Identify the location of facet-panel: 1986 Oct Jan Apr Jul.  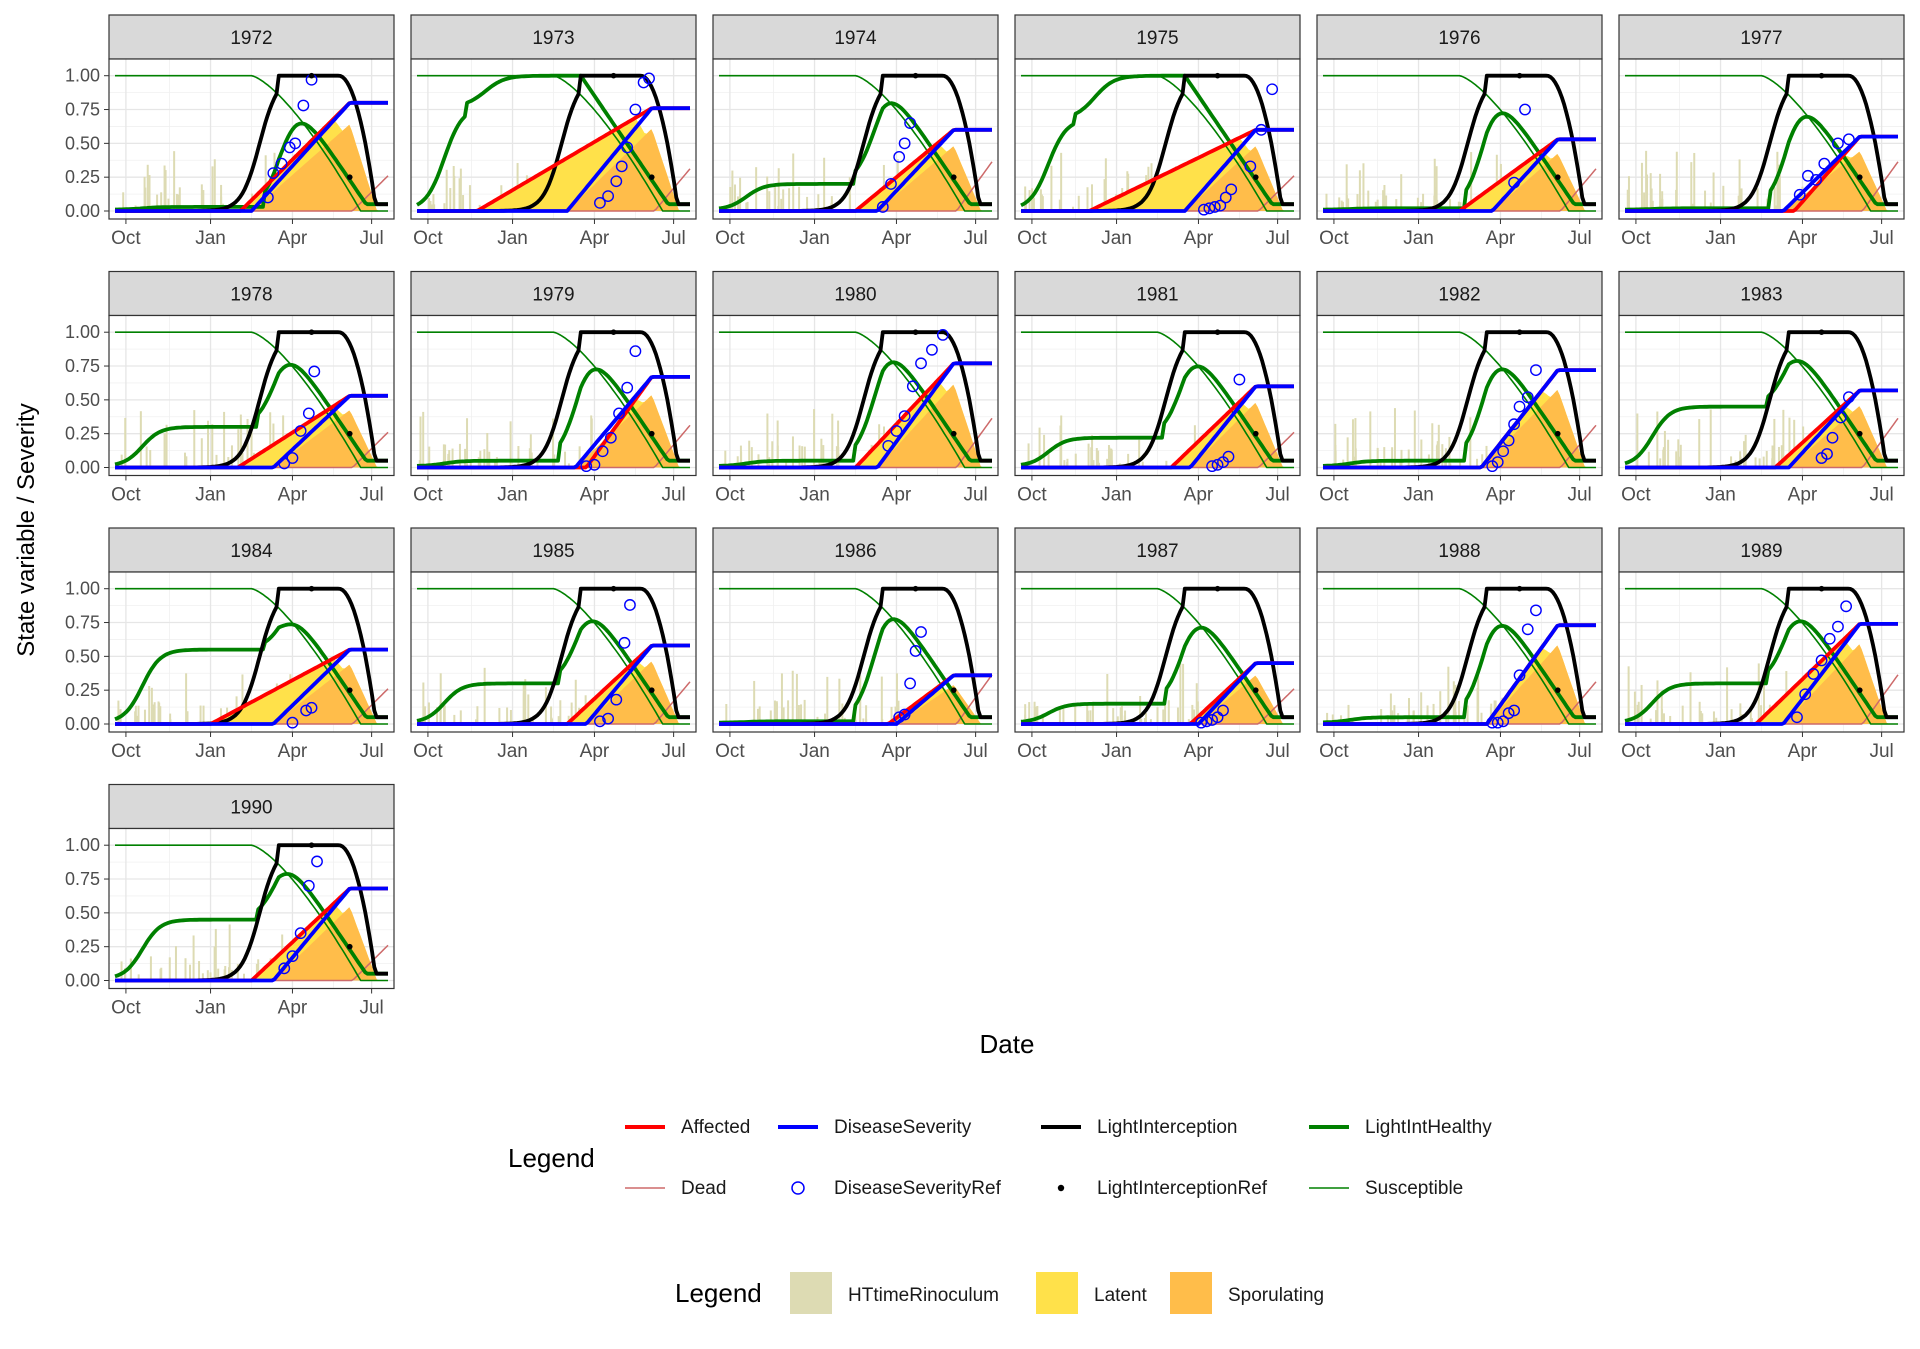
(855, 644).